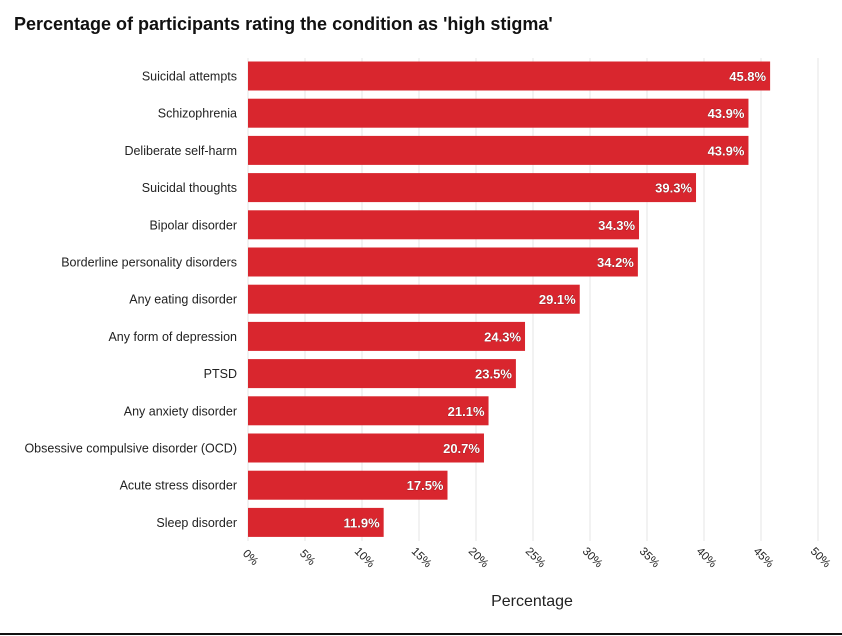 The image size is (842, 636). Describe the element at coordinates (557, 299) in the screenshot. I see `value-label: 29.1%` at that location.